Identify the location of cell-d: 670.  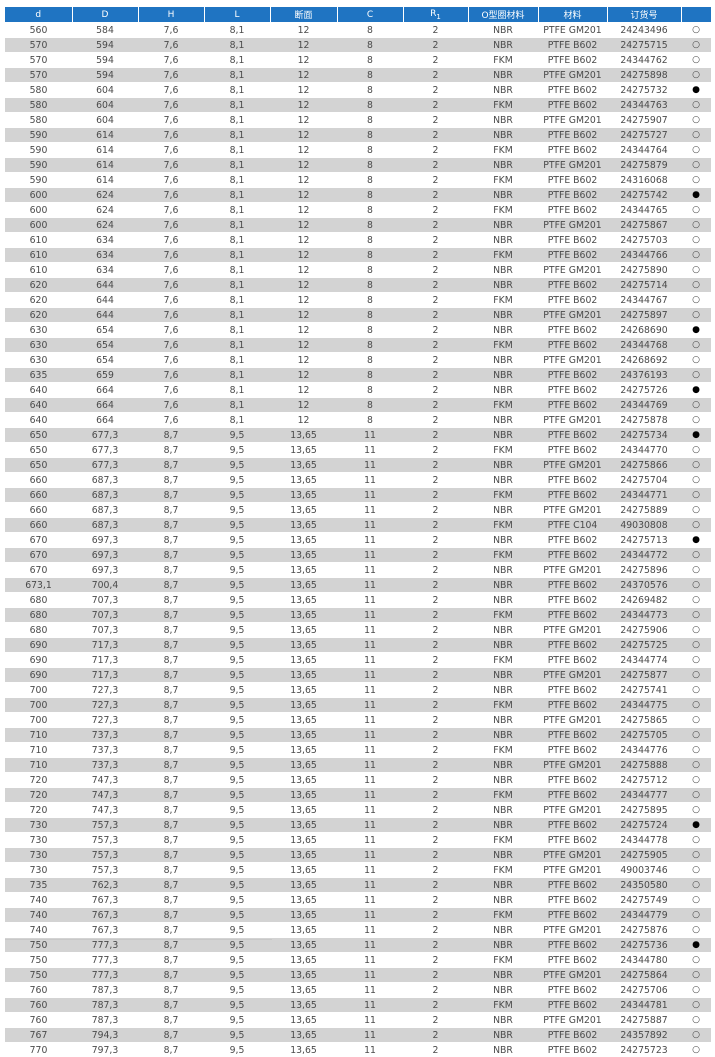
(38, 570).